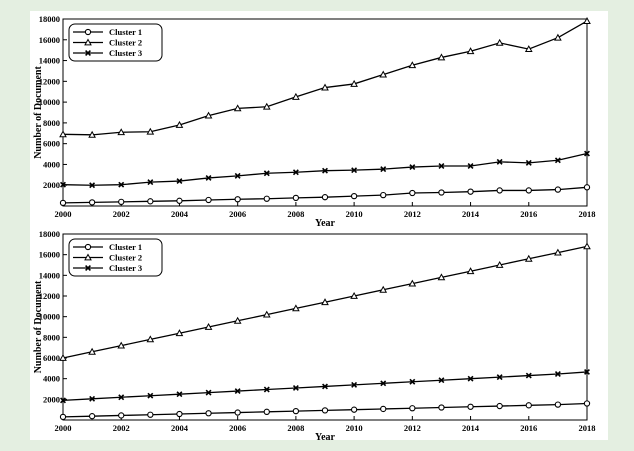  What do you see at coordinates (587, 214) in the screenshot?
I see `x-tick-label: 2018` at bounding box center [587, 214].